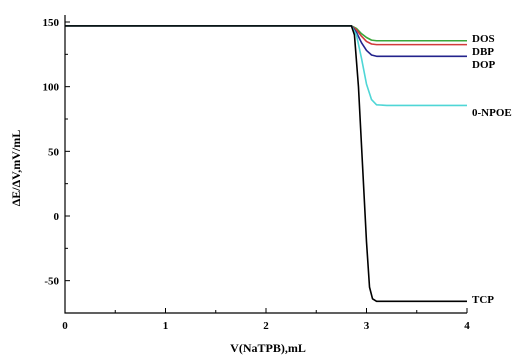 This screenshot has width=521, height=360. Describe the element at coordinates (367, 326) in the screenshot. I see `x-tick-label: 3` at that location.